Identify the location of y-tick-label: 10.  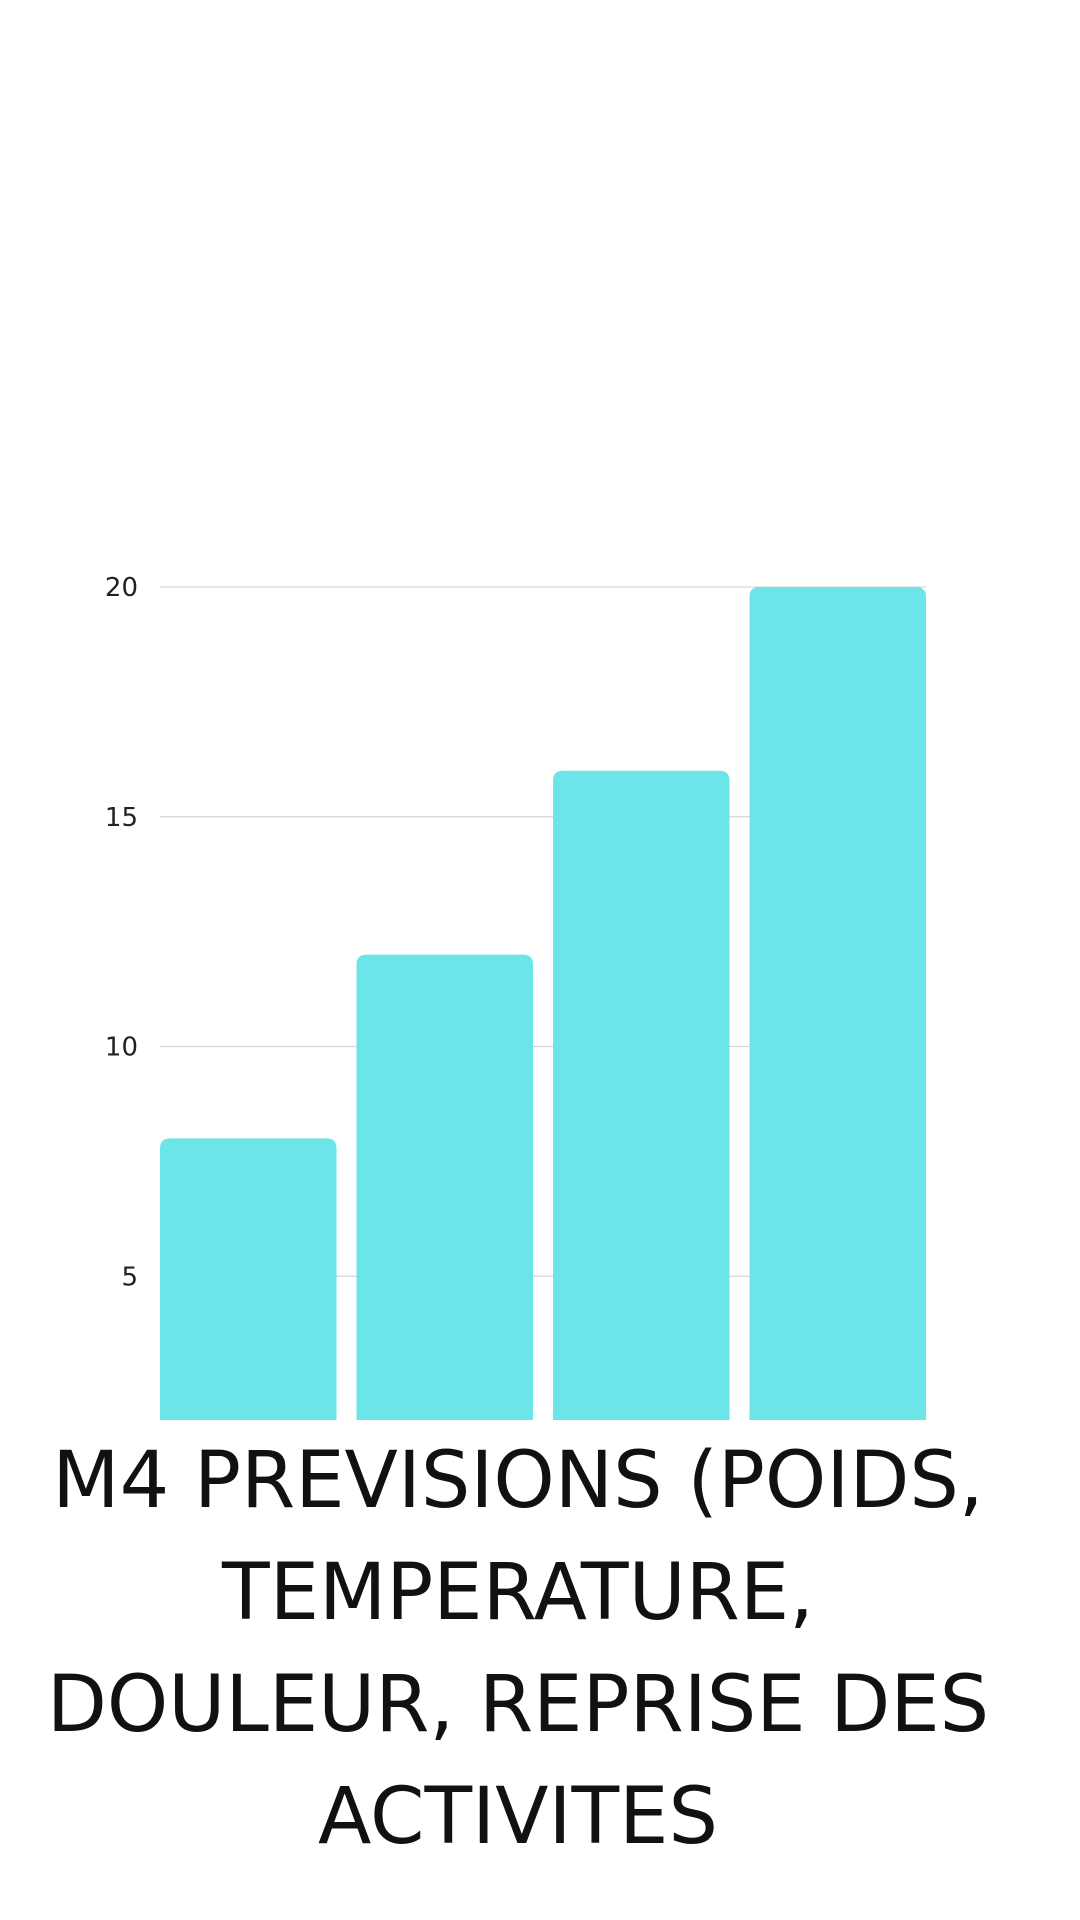
(121, 1048).